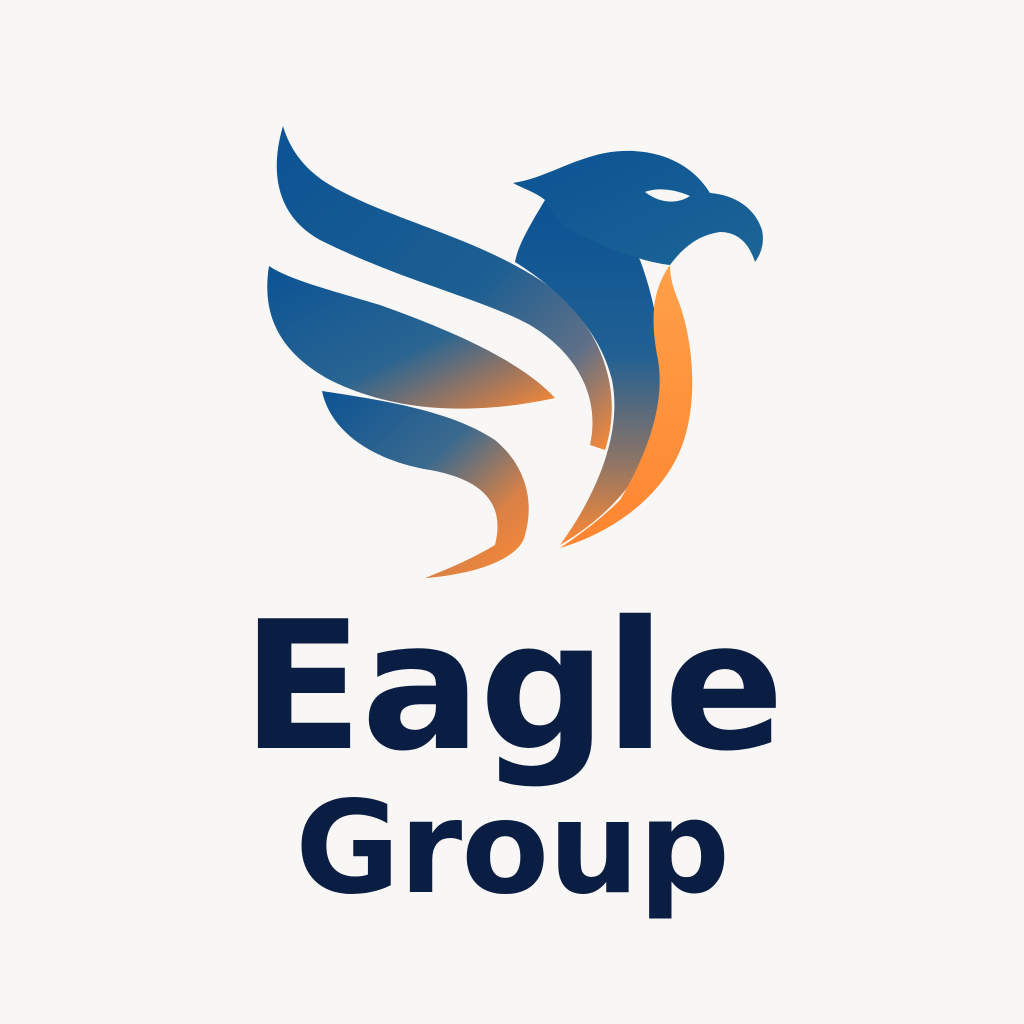 The width and height of the screenshot is (1024, 1024). Describe the element at coordinates (667, 195) in the screenshot. I see `eagle-eye` at that location.